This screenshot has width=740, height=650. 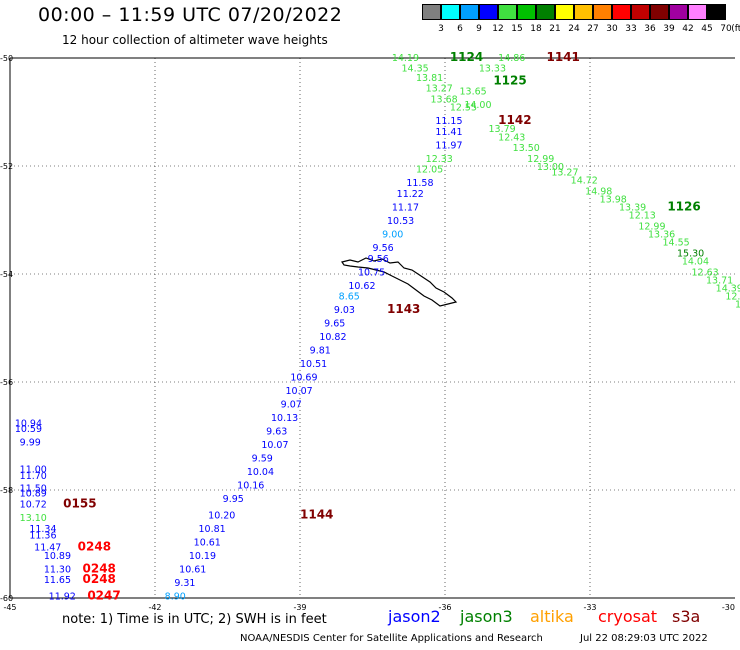 I want to click on wave-height-value: 12.05, so click(x=429, y=170).